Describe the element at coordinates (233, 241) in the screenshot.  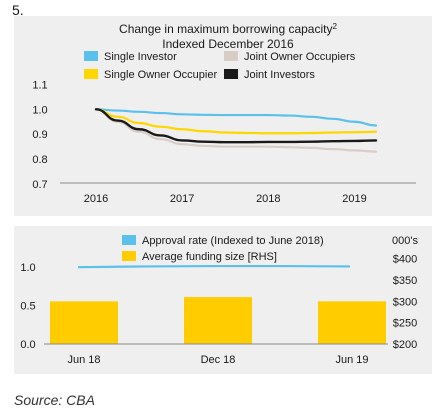
I see `legend-label-approval-rate-indexed-to-june-2018: Approval rate (Indexed to June 2018)` at that location.